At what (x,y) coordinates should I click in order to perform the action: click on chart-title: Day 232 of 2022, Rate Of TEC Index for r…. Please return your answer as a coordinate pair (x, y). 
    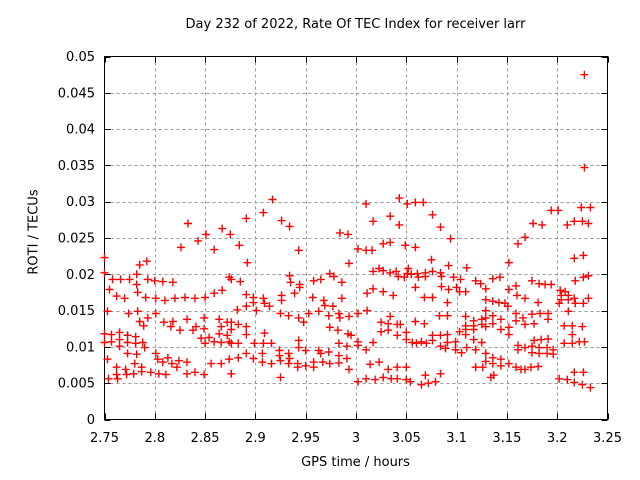
    Looking at the image, I should click on (355, 24).